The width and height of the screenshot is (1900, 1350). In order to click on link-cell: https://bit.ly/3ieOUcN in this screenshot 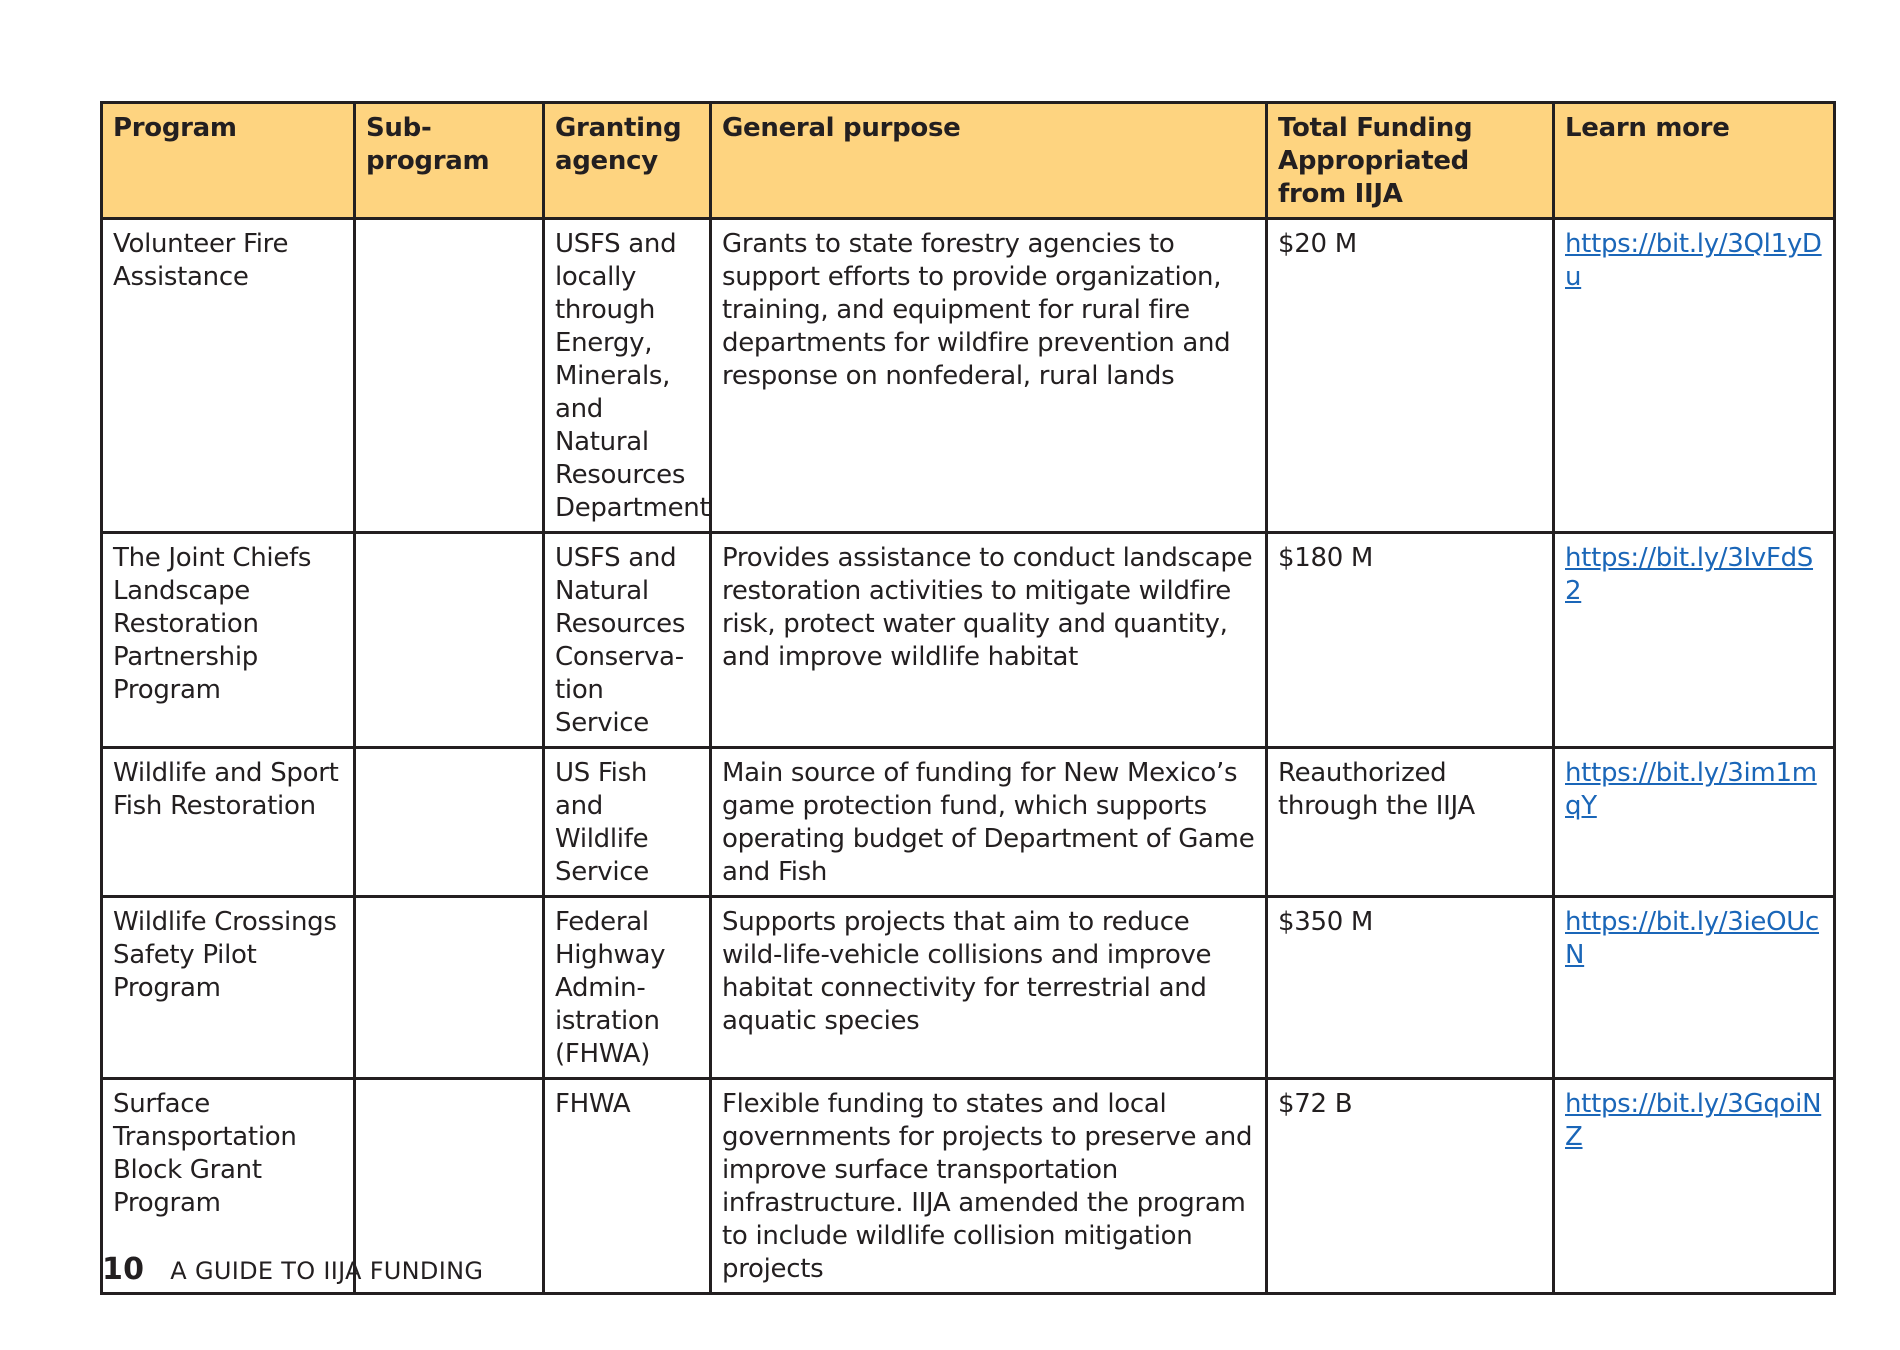, I will do `click(1694, 987)`.